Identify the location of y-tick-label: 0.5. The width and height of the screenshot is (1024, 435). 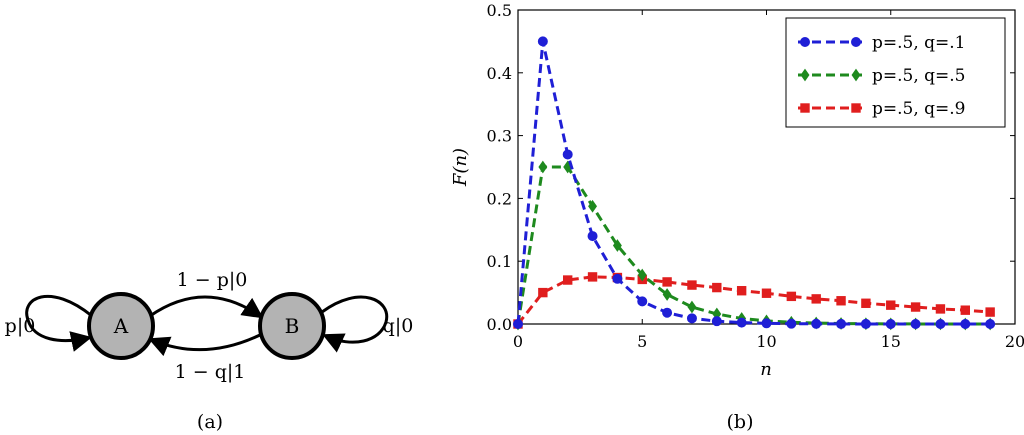
(499, 10).